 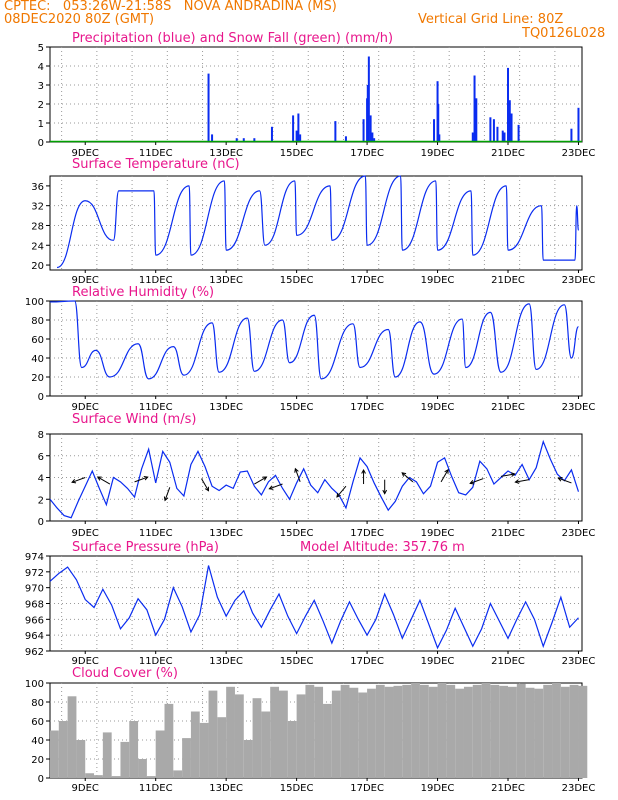 I want to click on cloud-ytick-label: 60, so click(x=37, y=722).